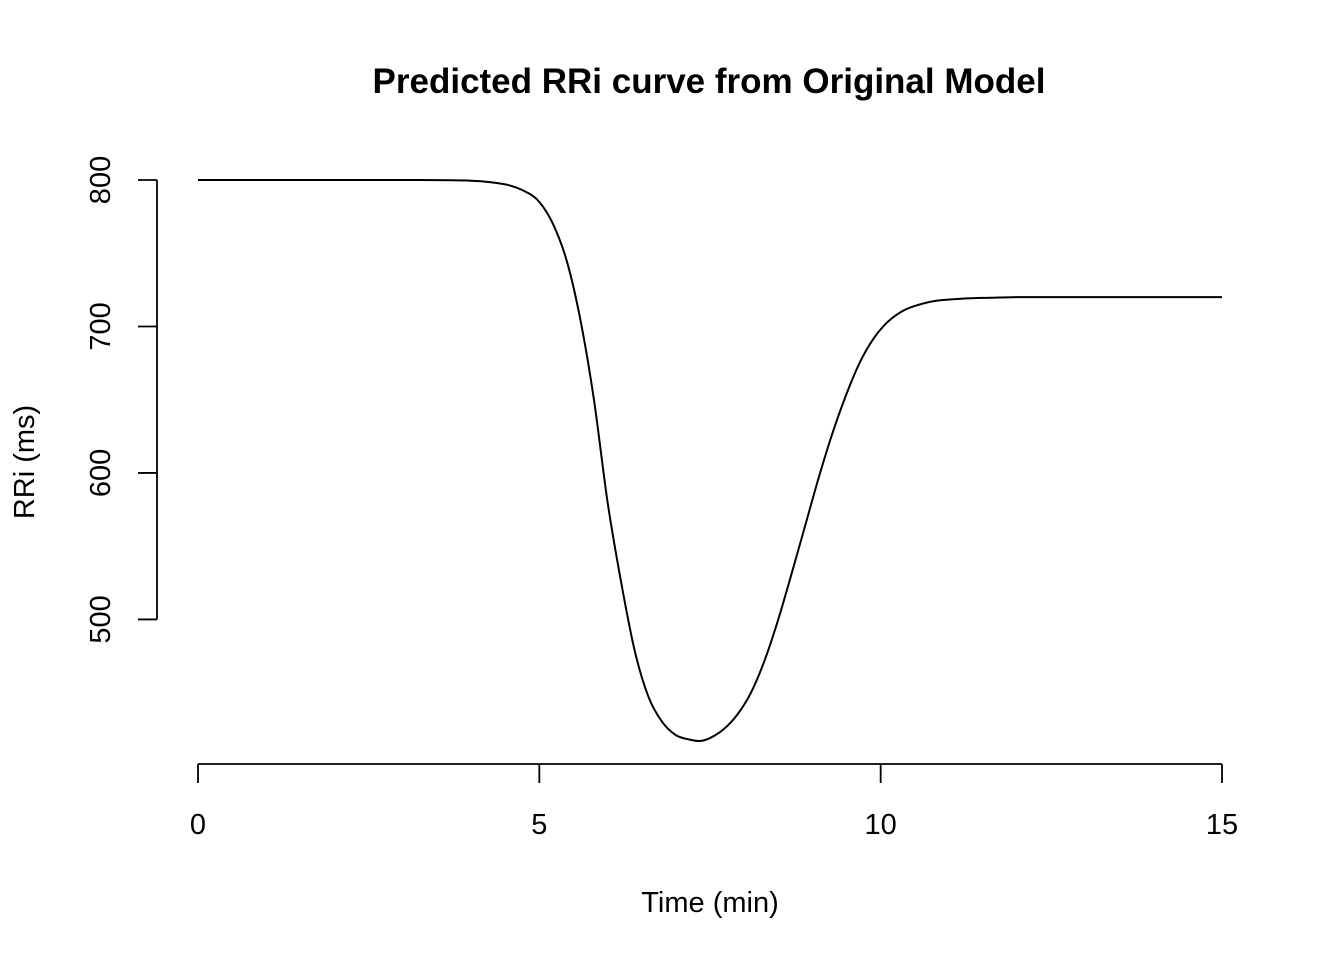 The width and height of the screenshot is (1344, 960). I want to click on x-tick-label: 15, so click(1222, 825).